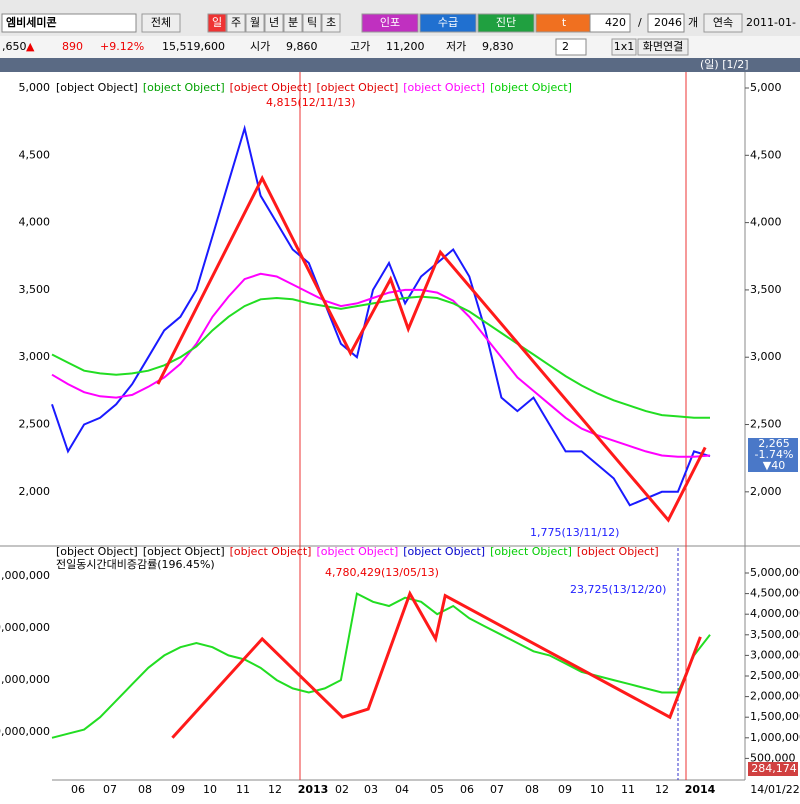 This screenshot has width=800, height=804. Describe the element at coordinates (31, 22) in the screenshot. I see `stock-name: 엠비세미콘` at that location.